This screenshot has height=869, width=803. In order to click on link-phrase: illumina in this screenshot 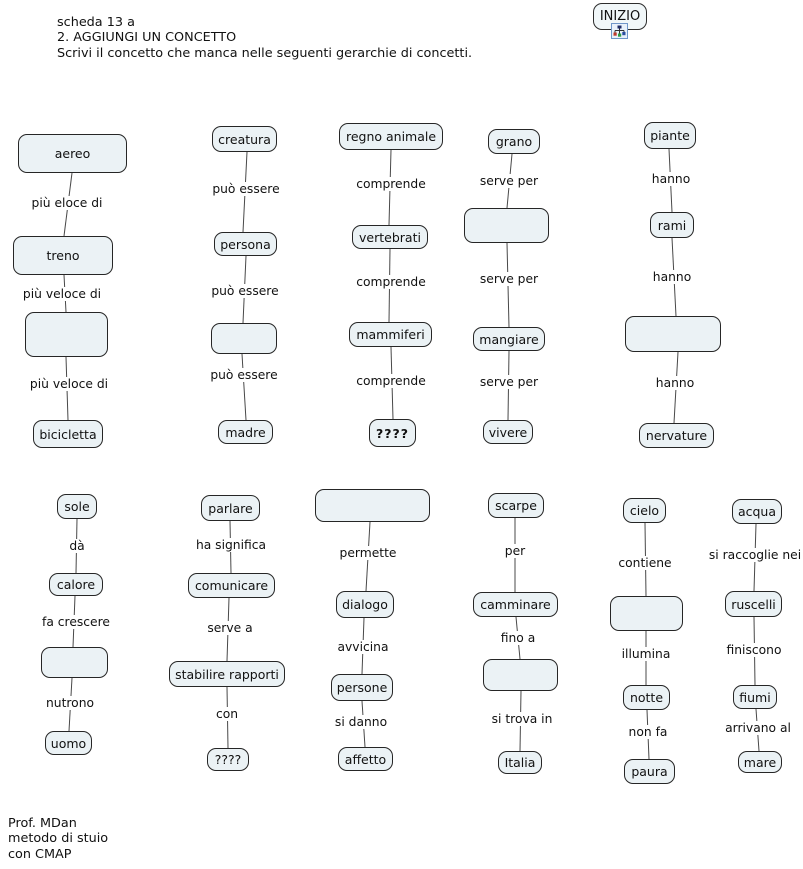, I will do `click(646, 654)`.